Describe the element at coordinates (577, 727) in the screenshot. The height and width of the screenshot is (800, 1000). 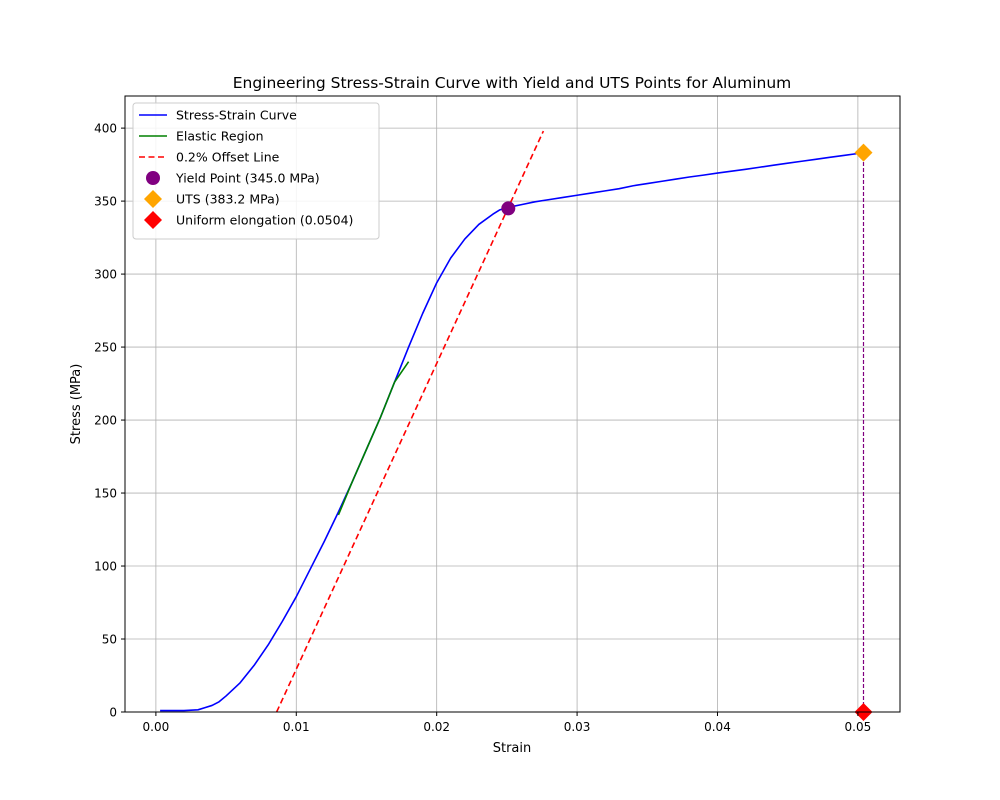
I see `x-tick-label: 0.03` at that location.